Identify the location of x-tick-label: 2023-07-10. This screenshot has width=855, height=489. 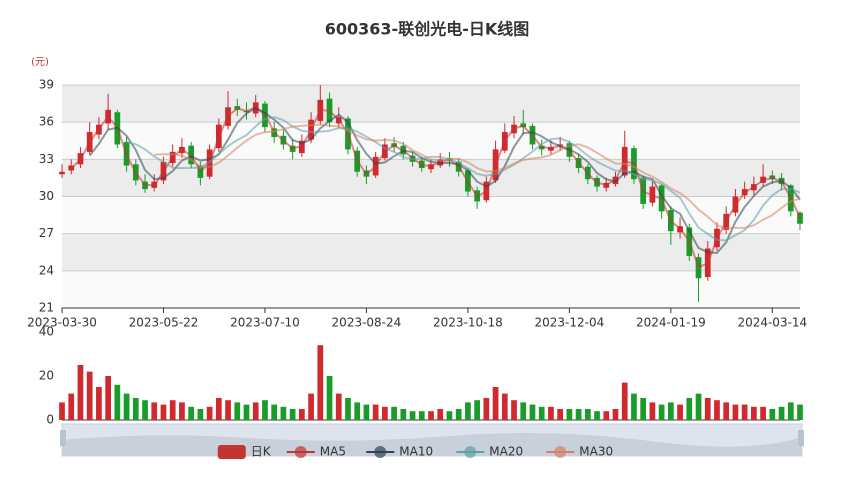
(265, 323).